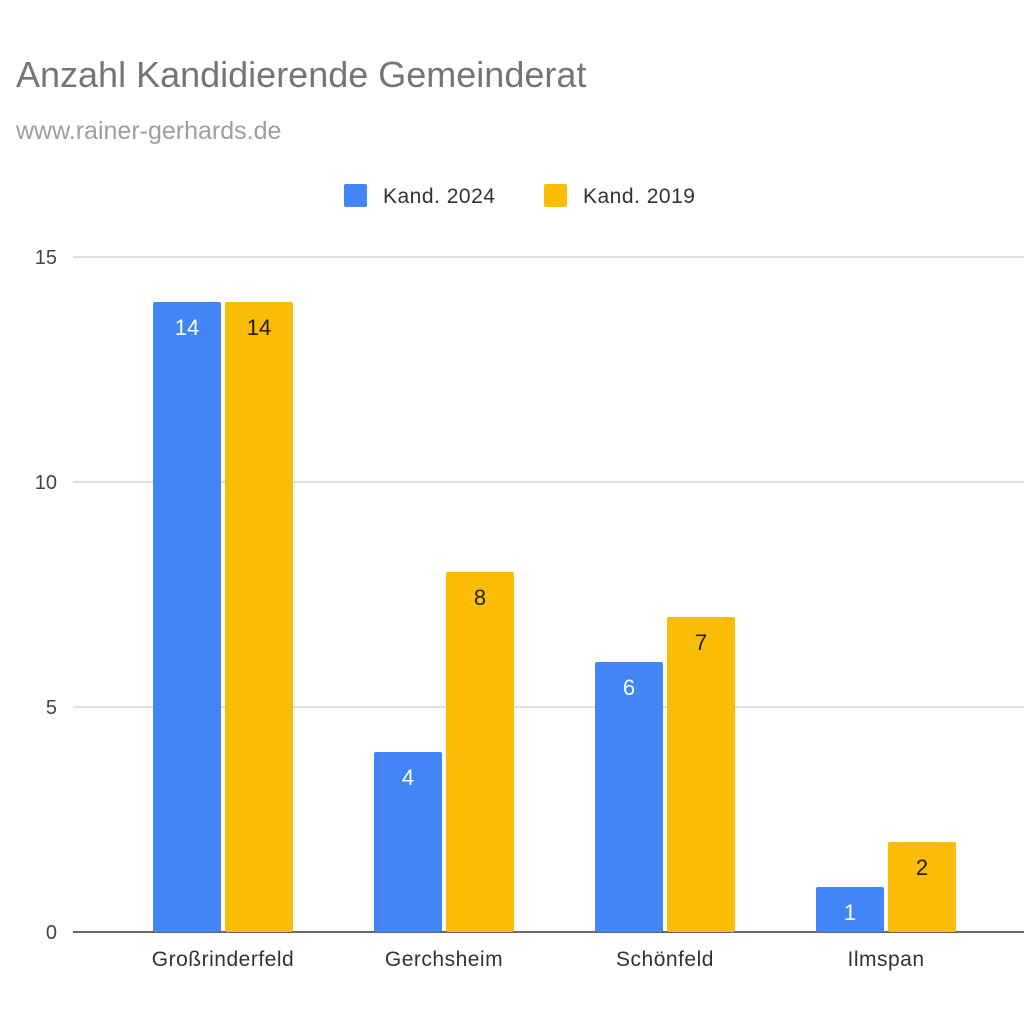 This screenshot has width=1024, height=1024. Describe the element at coordinates (51, 708) in the screenshot. I see `y-tick-label: 5` at that location.